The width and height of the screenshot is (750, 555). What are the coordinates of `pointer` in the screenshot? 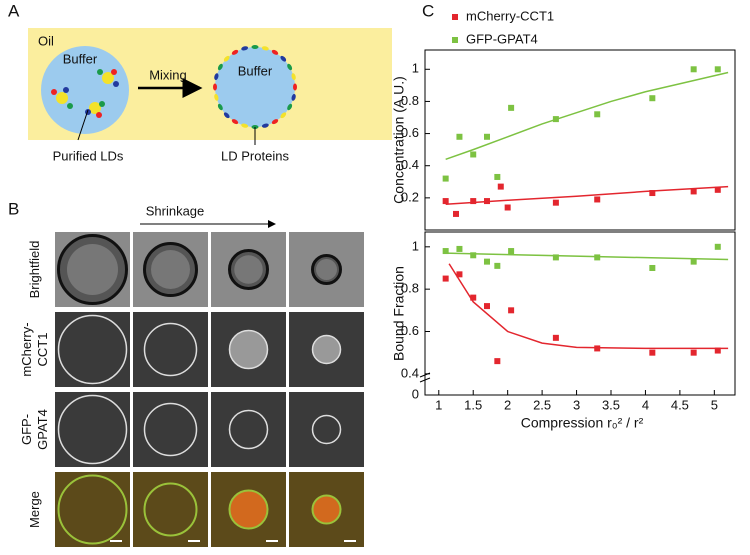 It's located at (83, 125).